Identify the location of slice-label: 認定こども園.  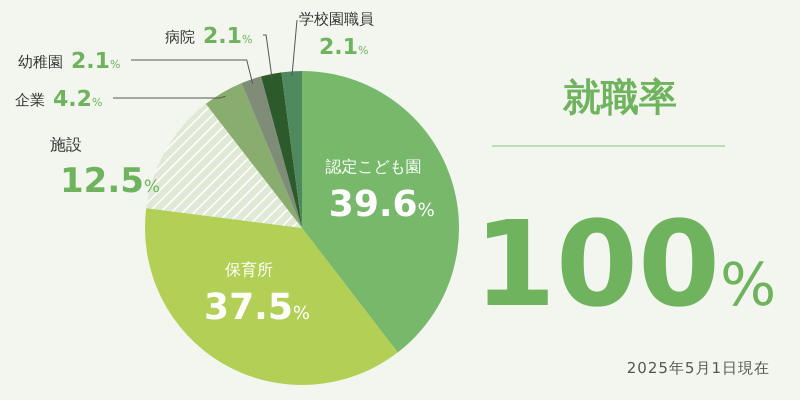
(374, 166).